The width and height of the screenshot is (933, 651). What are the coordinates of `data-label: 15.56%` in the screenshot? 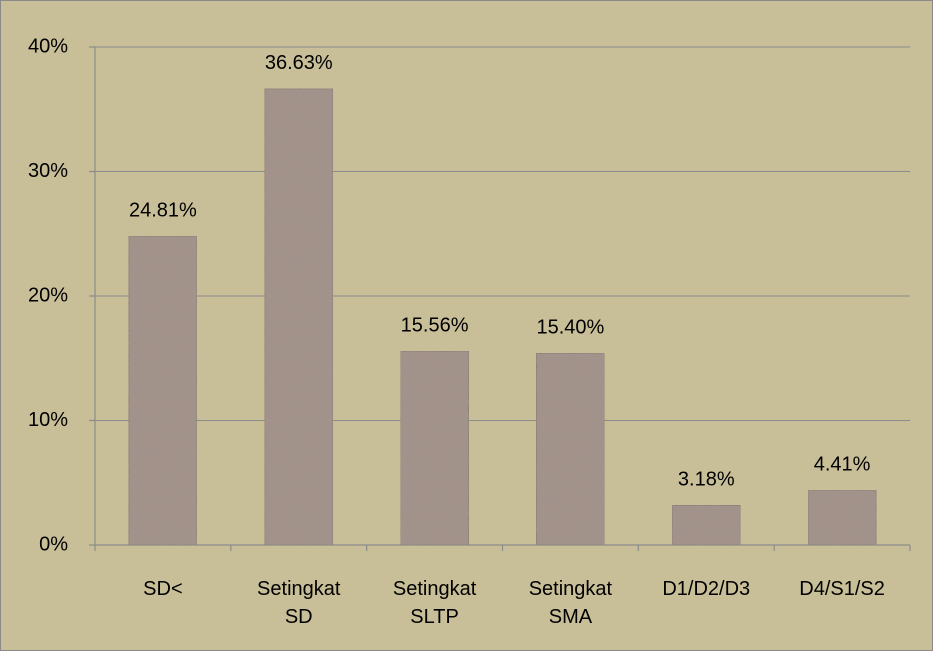 It's located at (435, 326).